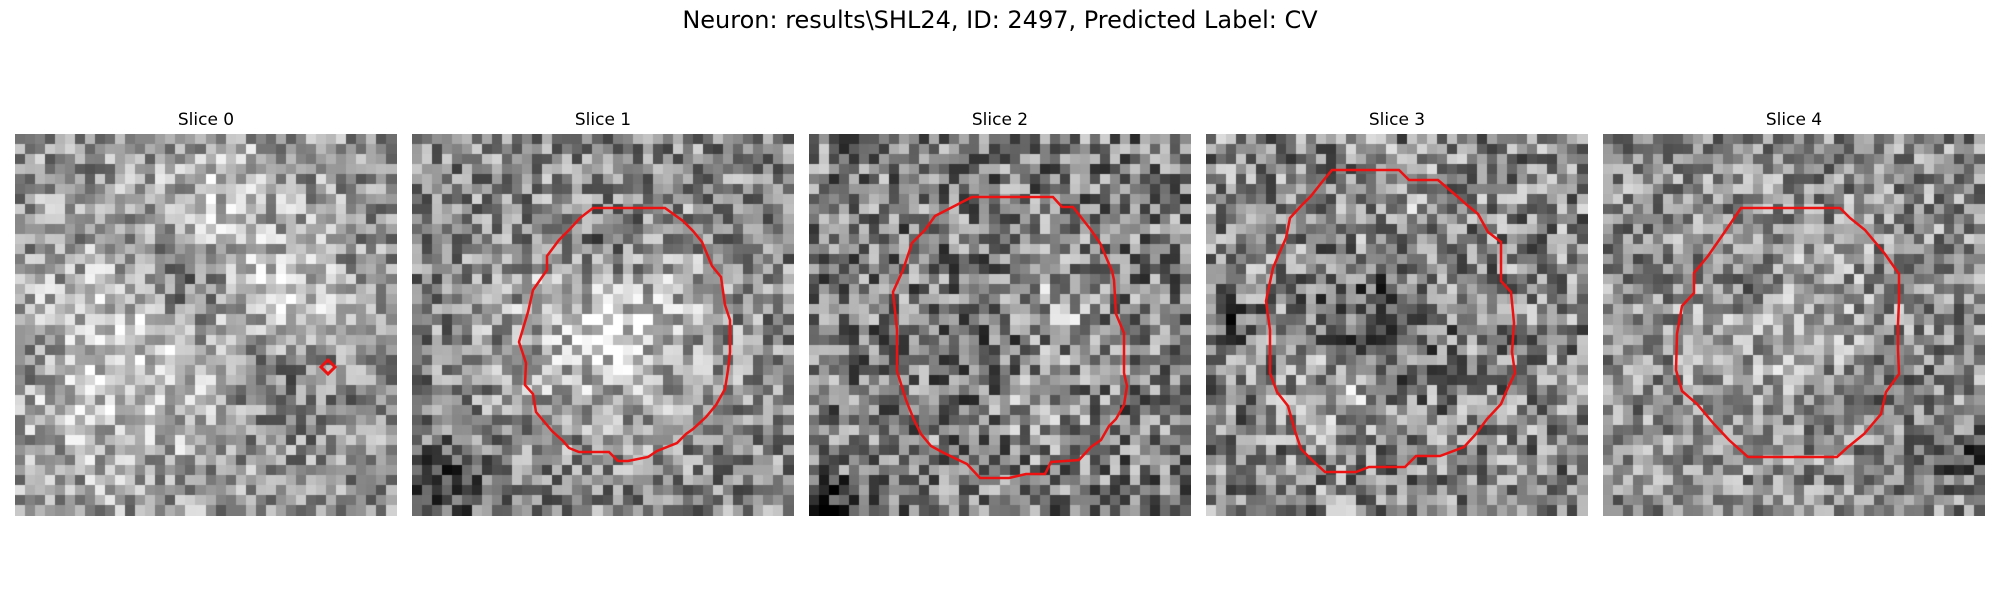  What do you see at coordinates (206, 120) in the screenshot?
I see `slice-title: Slice 0` at bounding box center [206, 120].